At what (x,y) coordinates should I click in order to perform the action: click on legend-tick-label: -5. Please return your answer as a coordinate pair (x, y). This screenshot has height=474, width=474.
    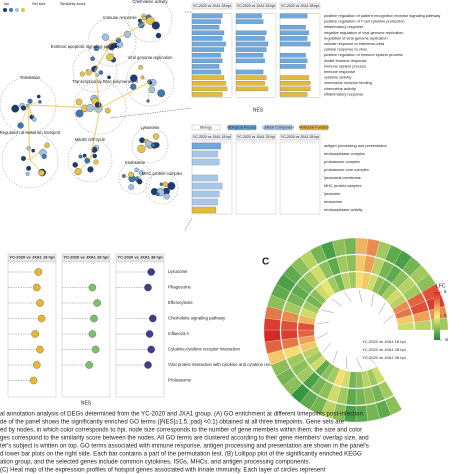
    Looking at the image, I should click on (446, 339).